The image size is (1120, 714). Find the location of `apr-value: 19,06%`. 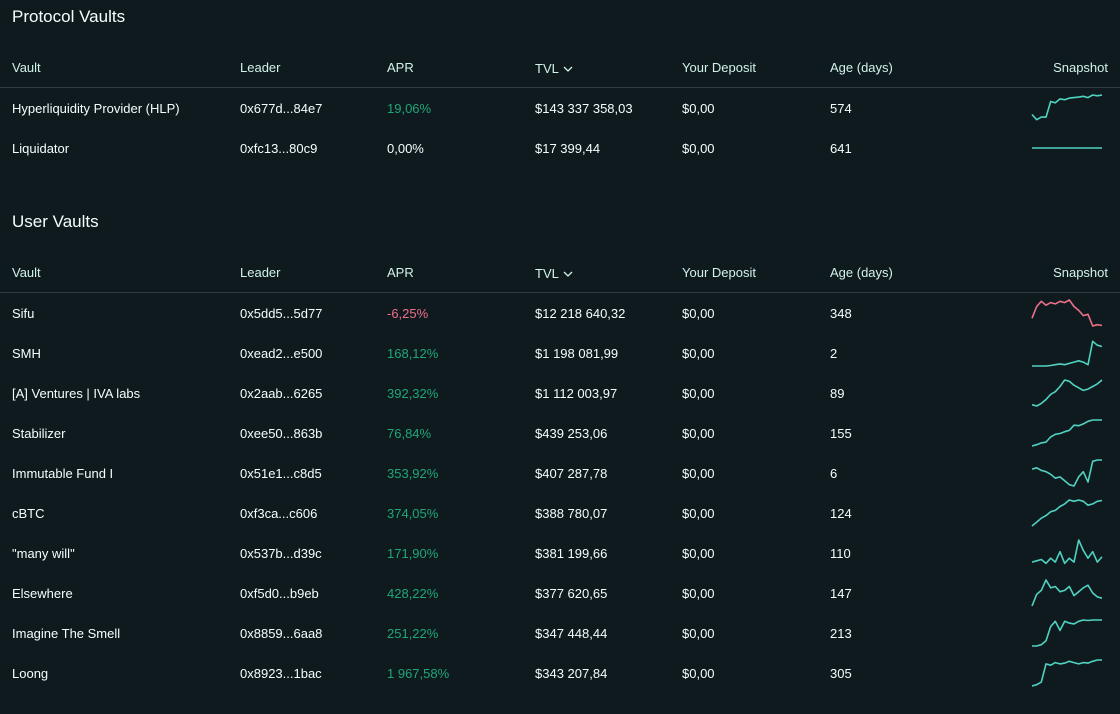

apr-value: 19,06% is located at coordinates (409, 108).